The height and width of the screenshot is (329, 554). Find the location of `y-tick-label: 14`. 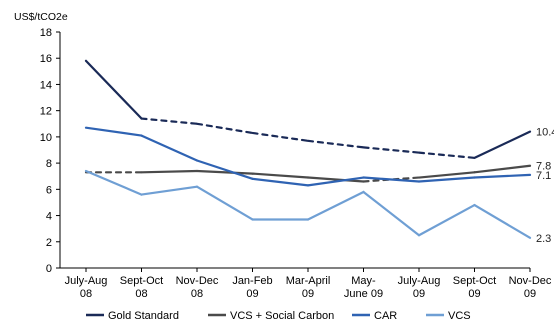

y-tick-label: 14 is located at coordinates (46, 85).